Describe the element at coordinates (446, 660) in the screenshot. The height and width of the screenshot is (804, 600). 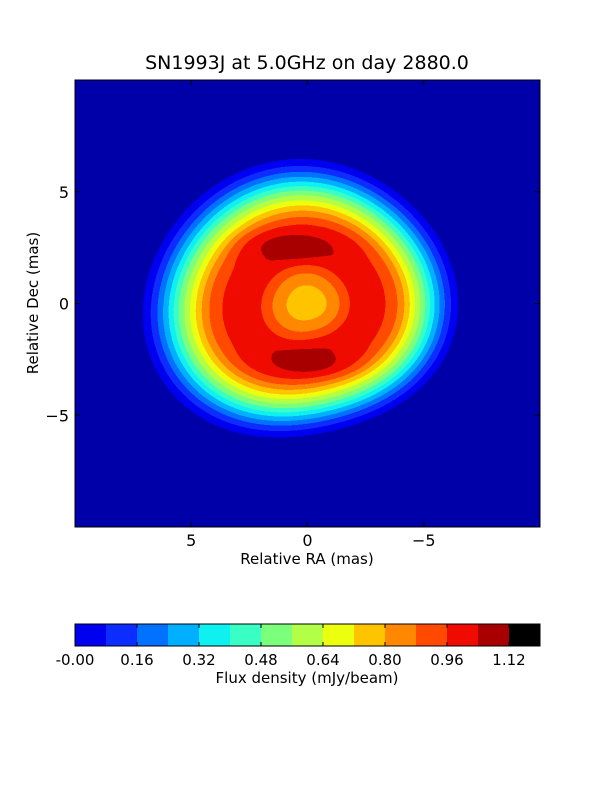
I see `colorbar-tick-label: 0.96` at that location.